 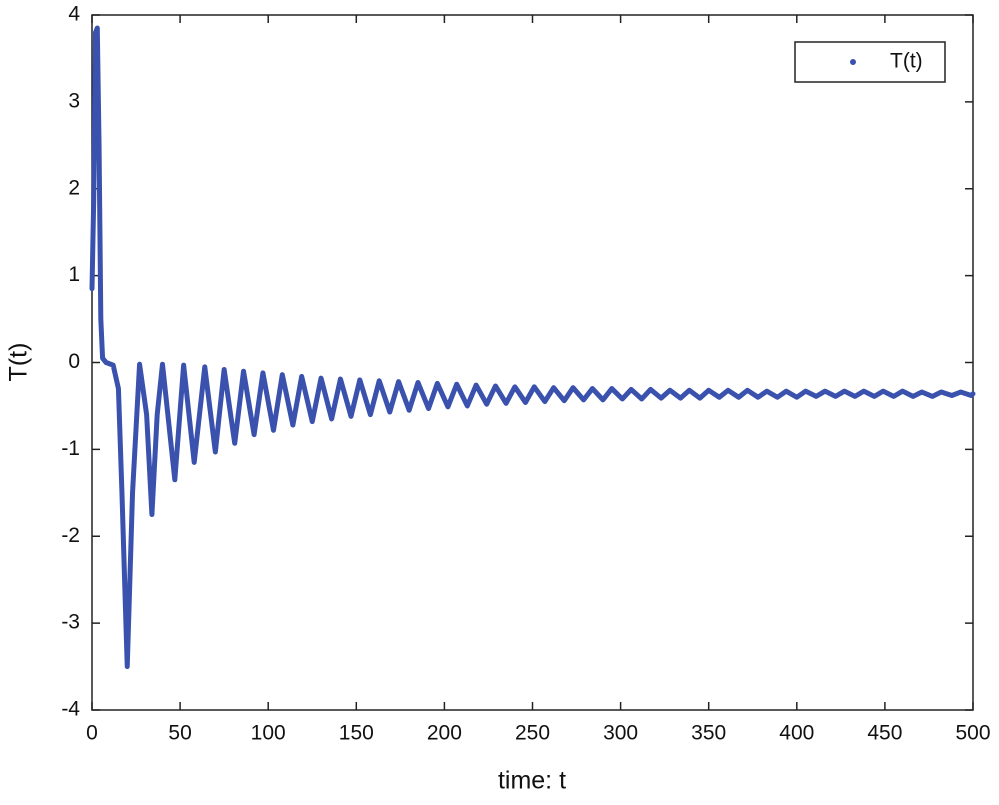 What do you see at coordinates (74, 361) in the screenshot?
I see `y-tick-label: 0` at bounding box center [74, 361].